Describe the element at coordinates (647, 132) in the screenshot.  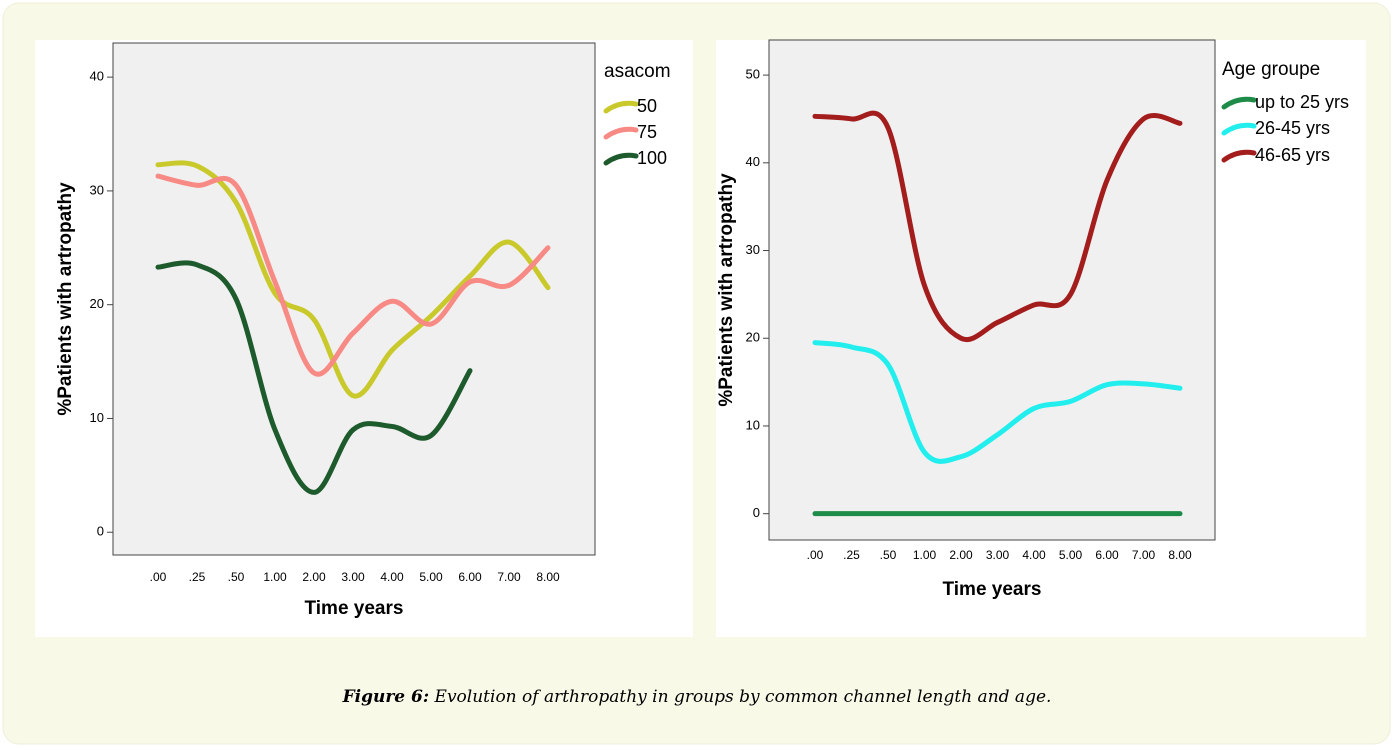
I see `legend-label: 75` at that location.